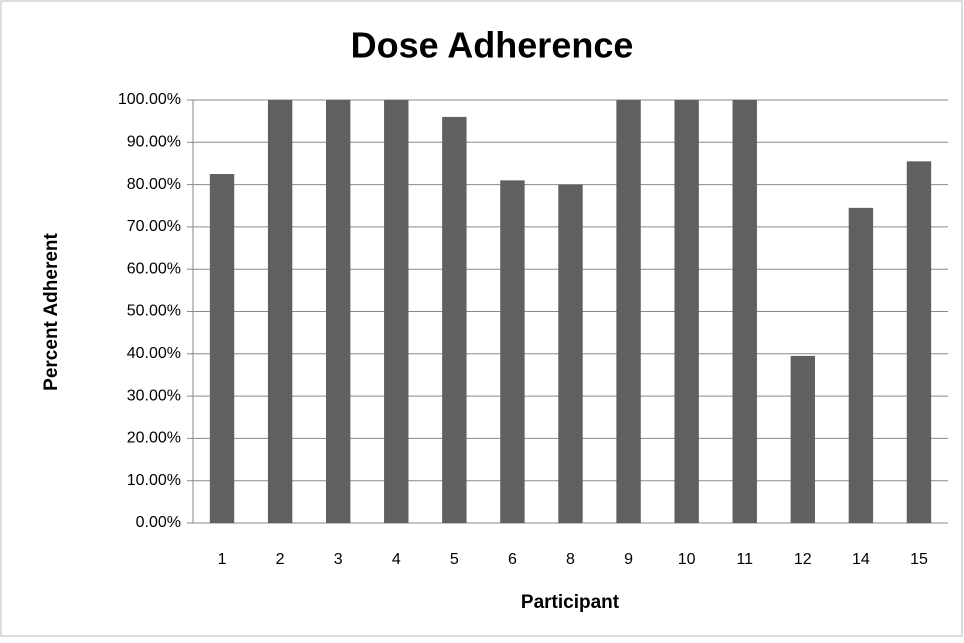 The height and width of the screenshot is (643, 964). Describe the element at coordinates (396, 559) in the screenshot. I see `x-tick-label: 4` at that location.